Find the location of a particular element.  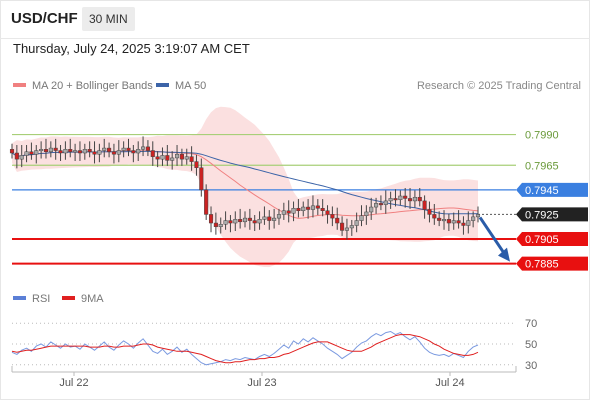

legend-label: 9MA is located at coordinates (92, 299).